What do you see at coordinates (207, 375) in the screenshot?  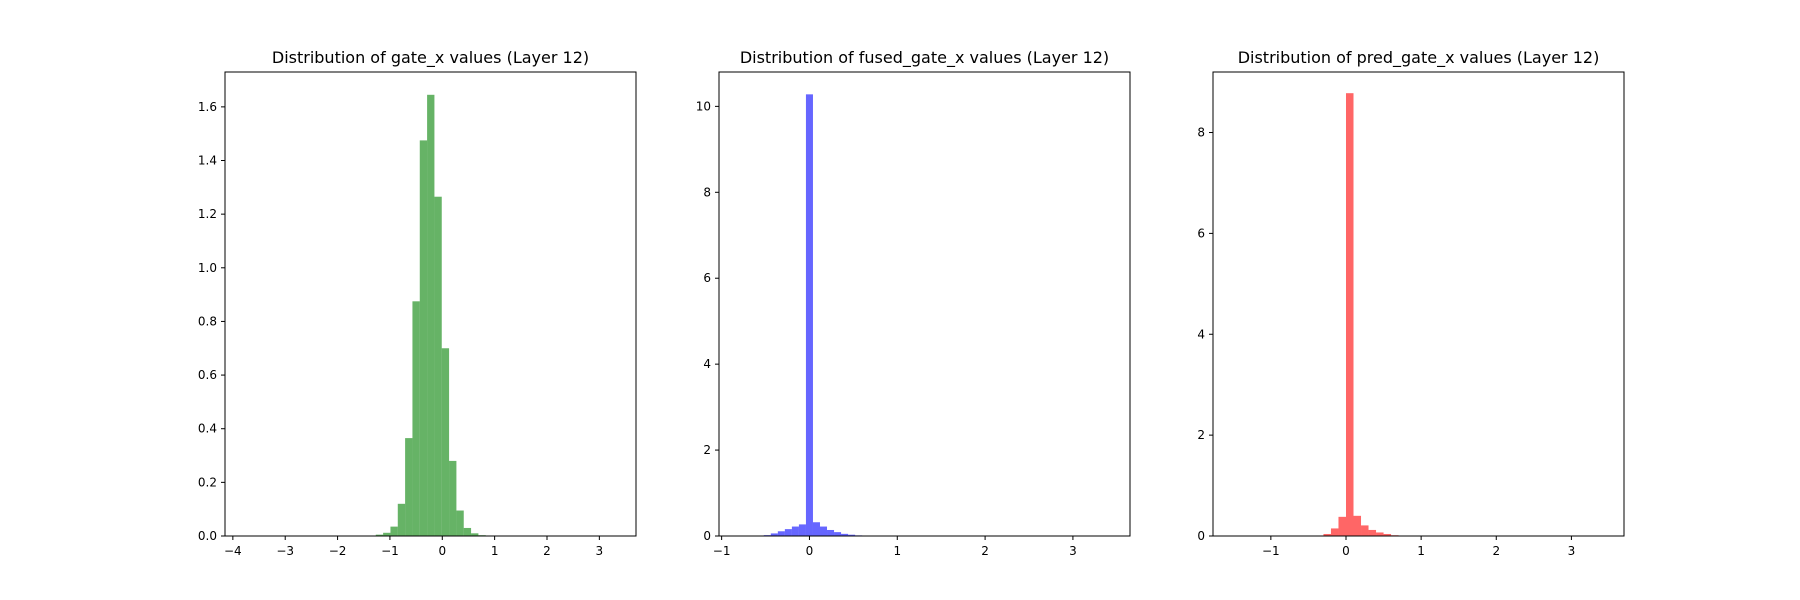 I see `y-tick-label: 0.6` at bounding box center [207, 375].